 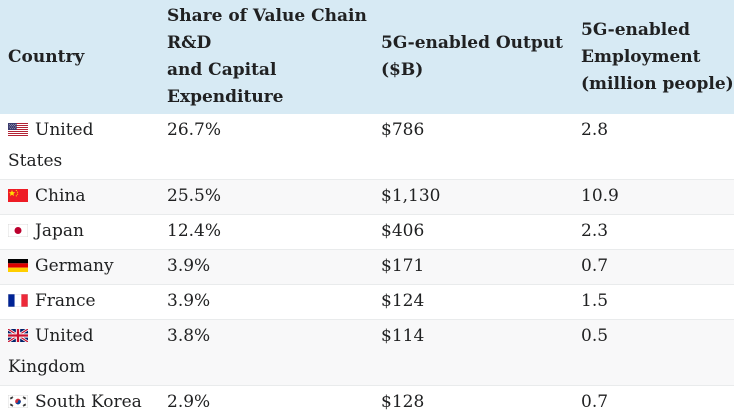 I want to click on header-line: Country, so click(x=79, y=57).